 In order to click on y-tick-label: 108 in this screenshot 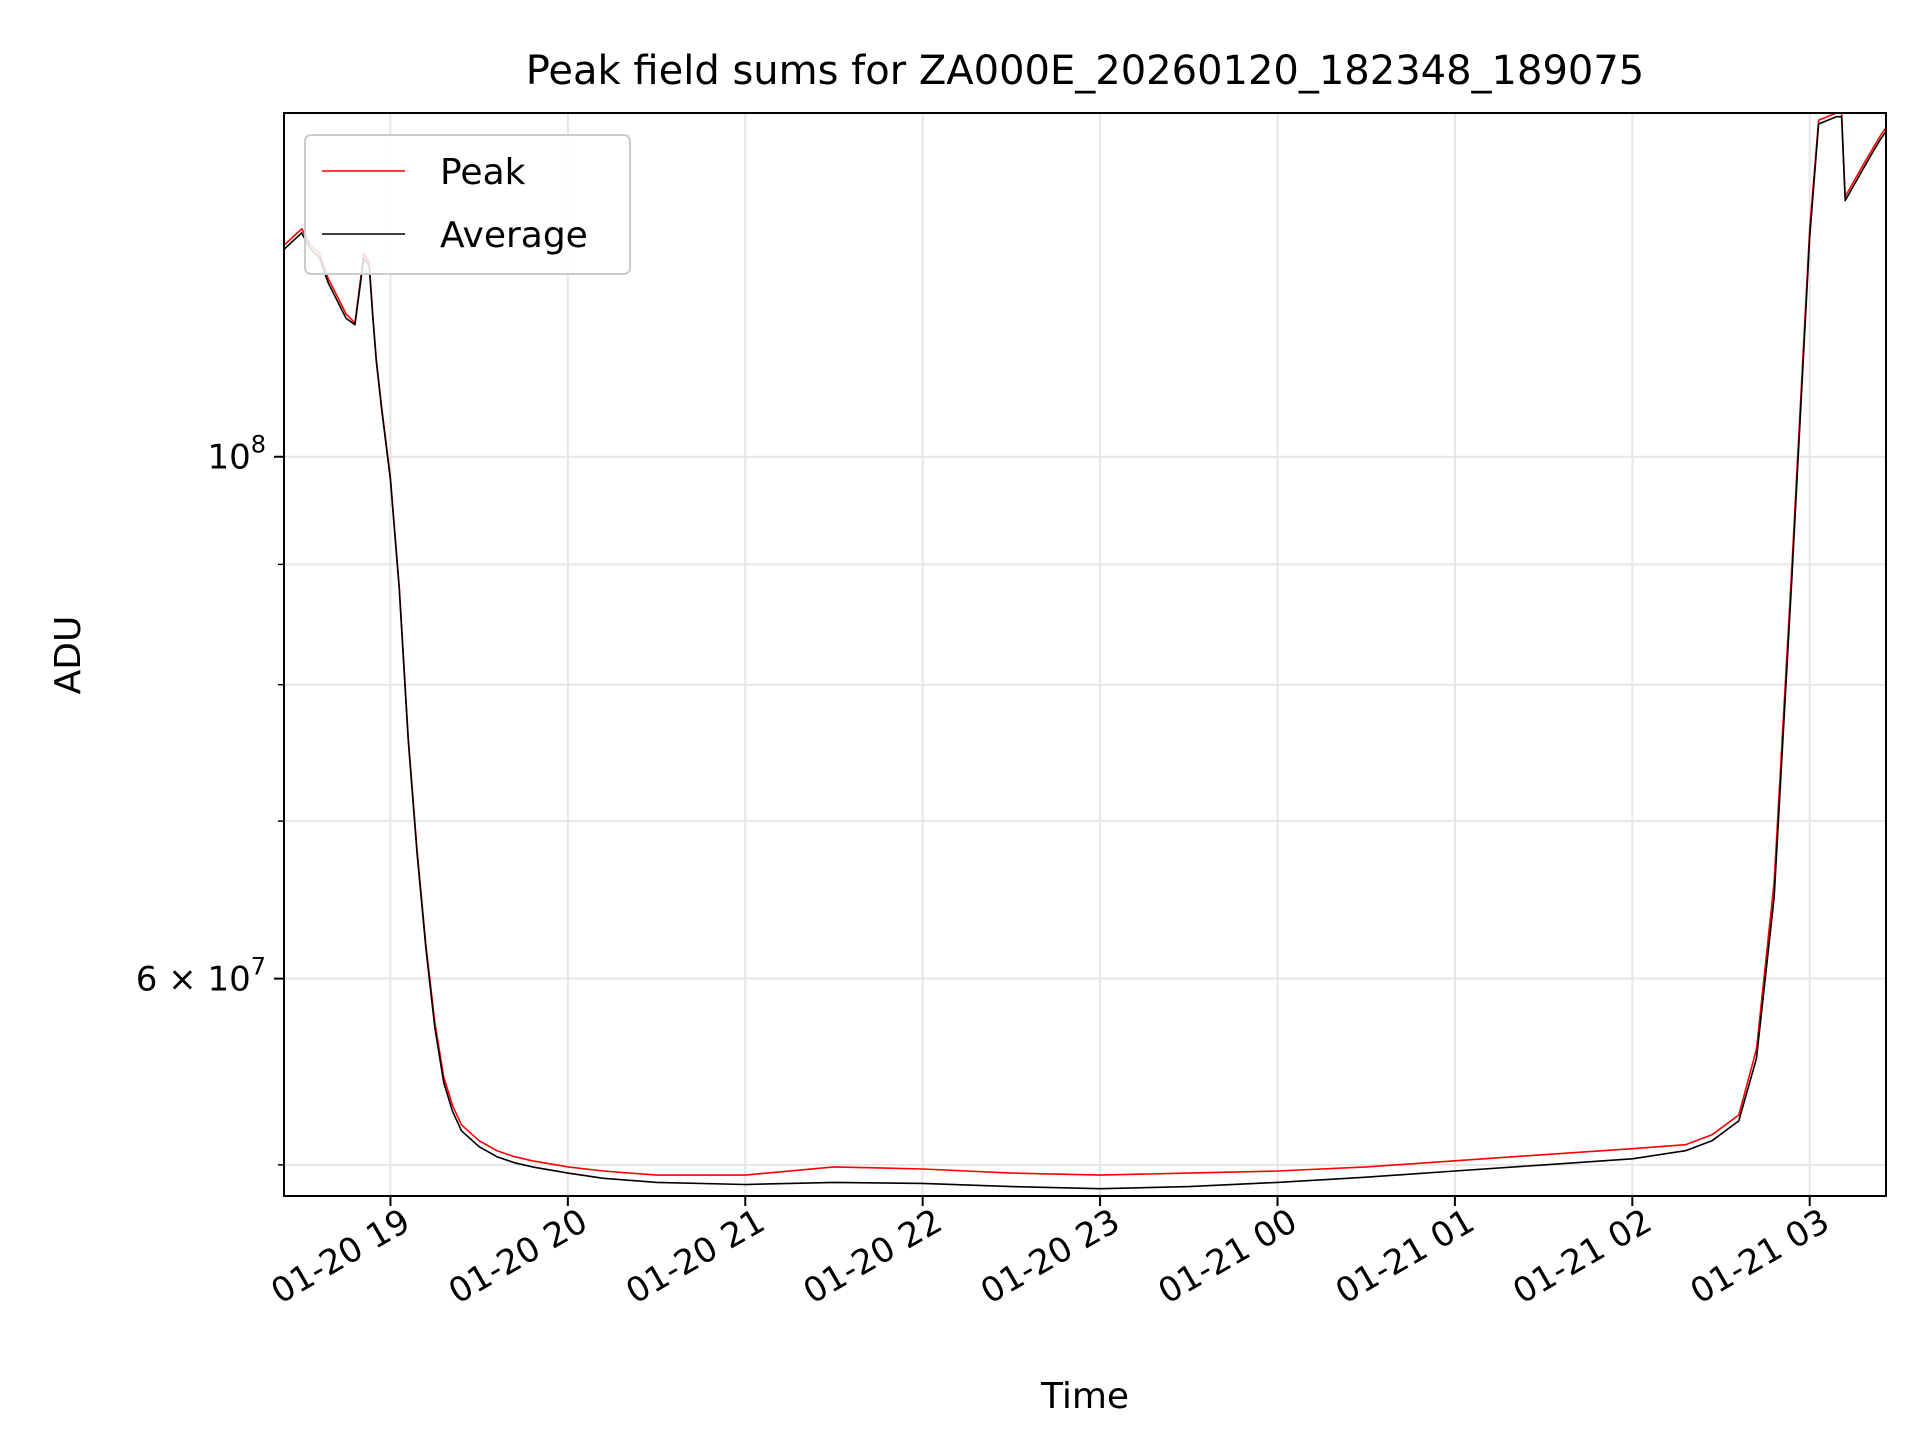, I will do `click(236, 454)`.